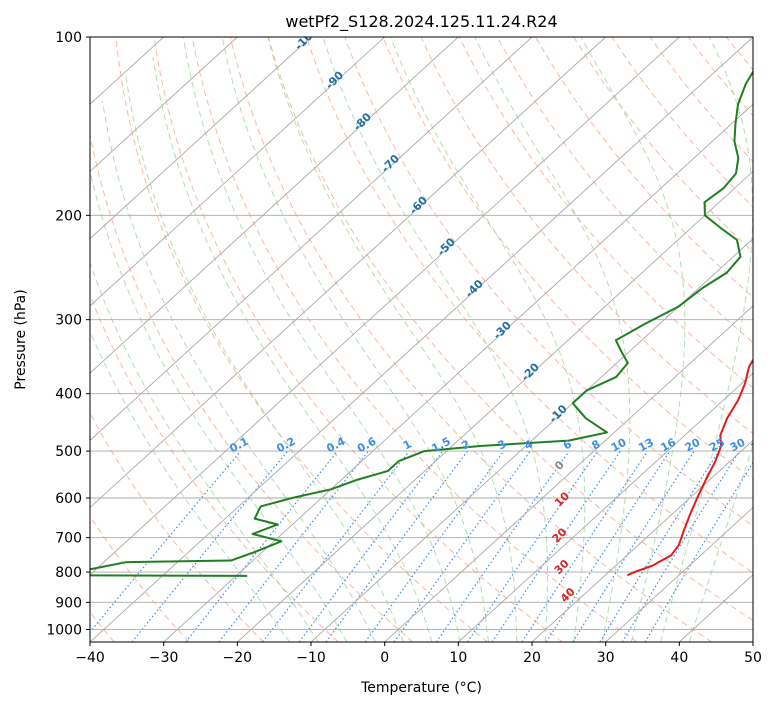 The image size is (775, 708). What do you see at coordinates (606, 658) in the screenshot?
I see `x-tick-label: 30` at bounding box center [606, 658].